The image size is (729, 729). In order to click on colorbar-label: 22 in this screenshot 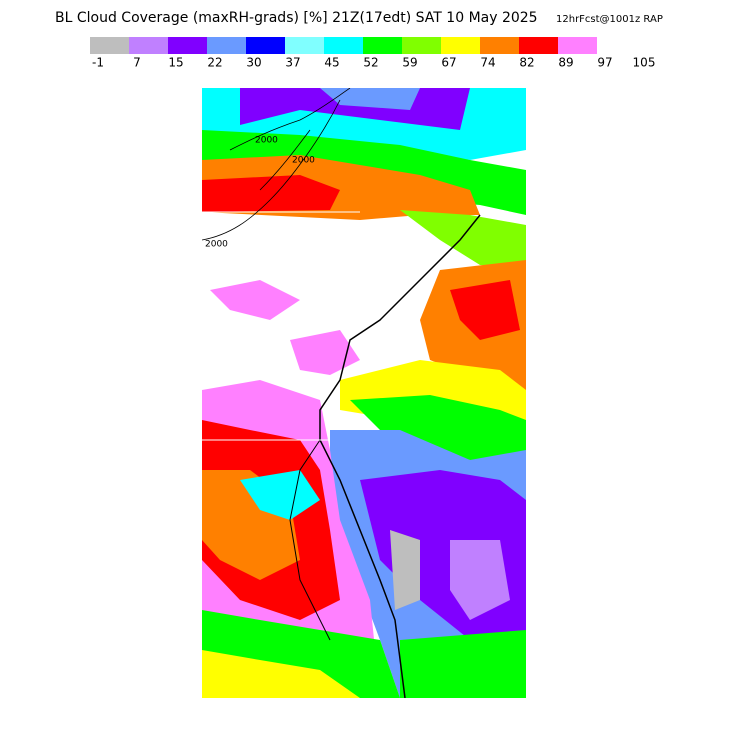, I will do `click(214, 63)`.